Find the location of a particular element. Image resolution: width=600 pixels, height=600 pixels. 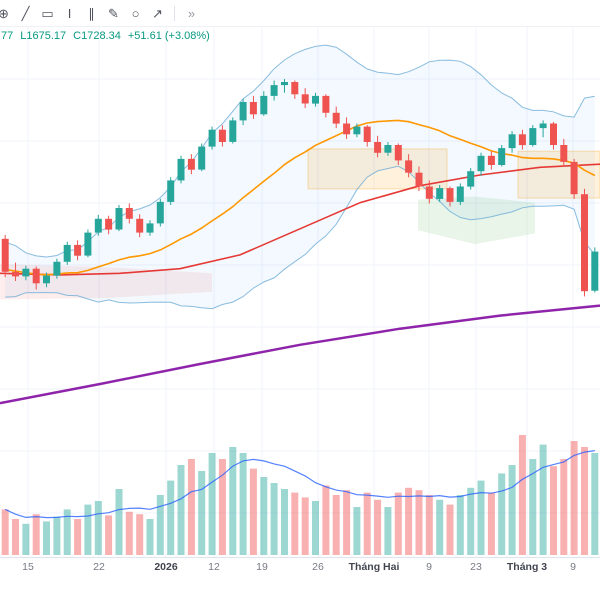

time-axis-label: 23 is located at coordinates (476, 567).